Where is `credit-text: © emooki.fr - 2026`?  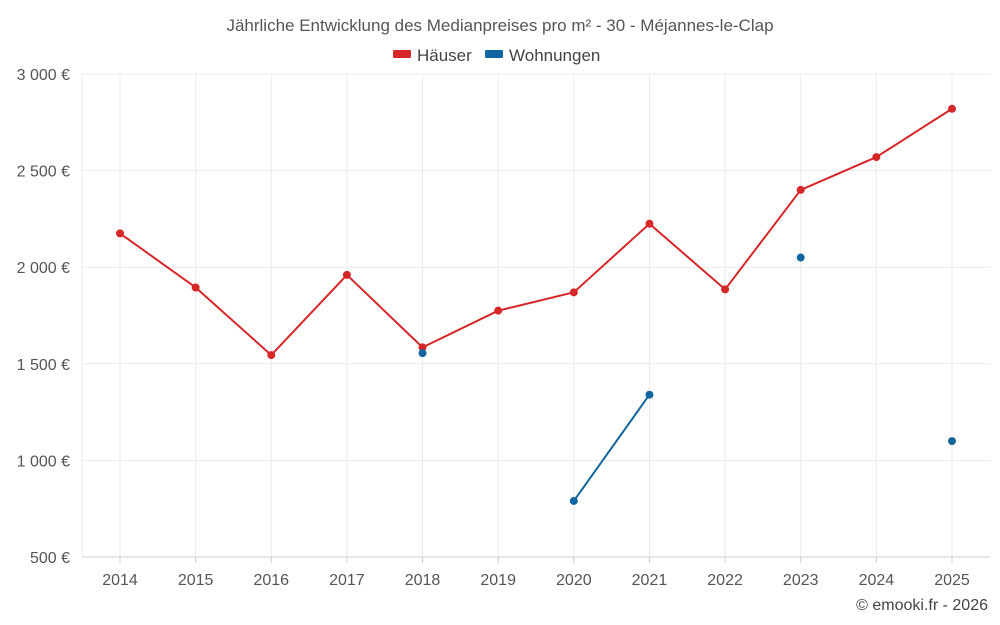
credit-text: © emooki.fr - 2026 is located at coordinates (922, 605).